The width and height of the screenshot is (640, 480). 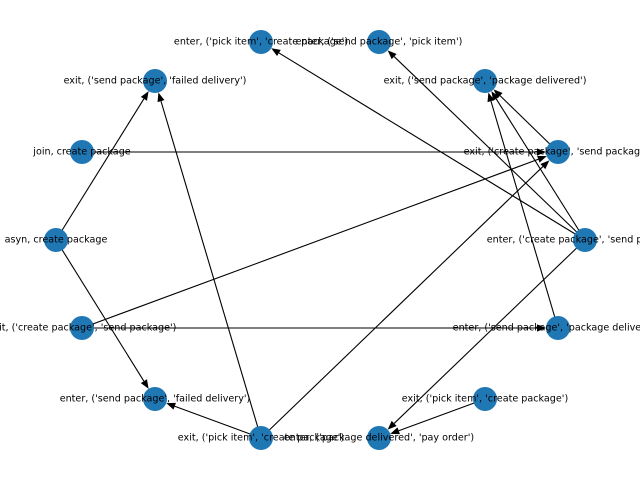 What do you see at coordinates (144, 384) in the screenshot?
I see `arrowhead-n6-n10` at bounding box center [144, 384].